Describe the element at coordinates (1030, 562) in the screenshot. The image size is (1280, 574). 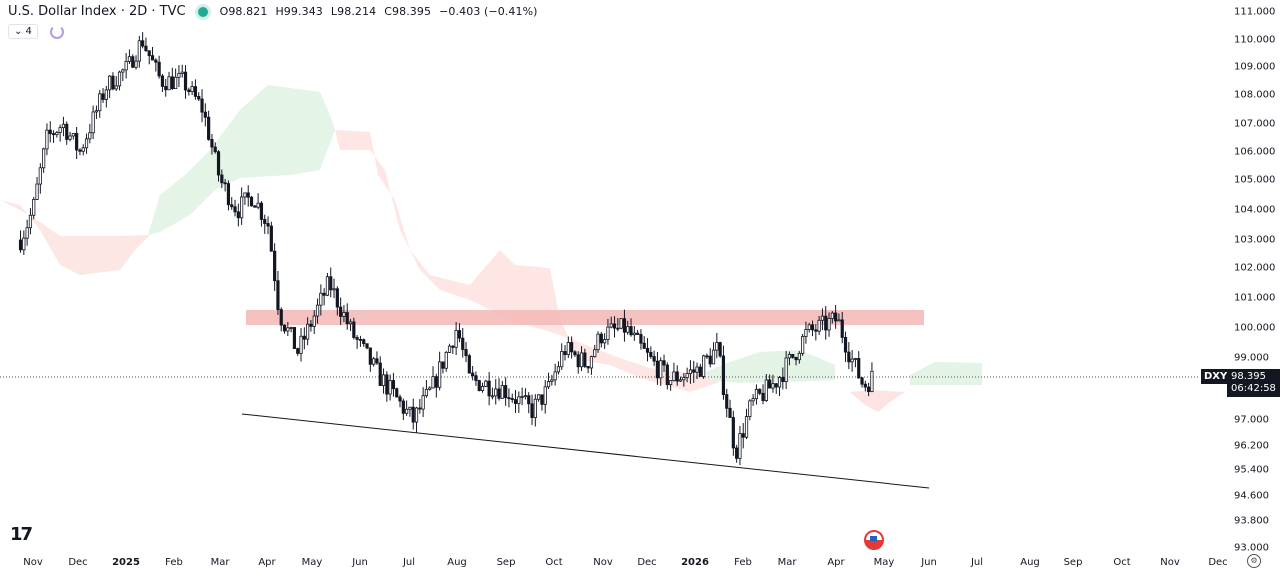
I see `time-tick-label: Aug` at that location.